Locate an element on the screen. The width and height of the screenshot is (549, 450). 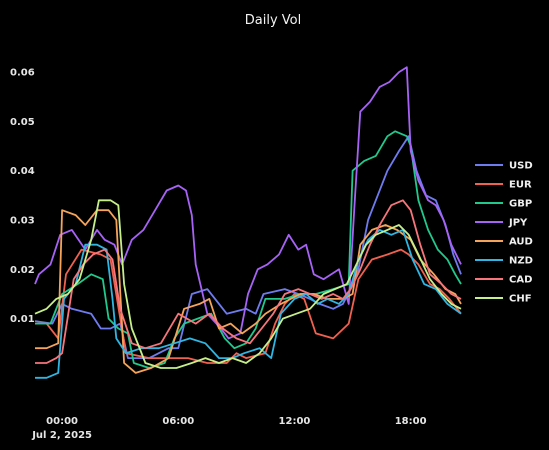
y-tick-label: 0.01 is located at coordinates (22, 319).